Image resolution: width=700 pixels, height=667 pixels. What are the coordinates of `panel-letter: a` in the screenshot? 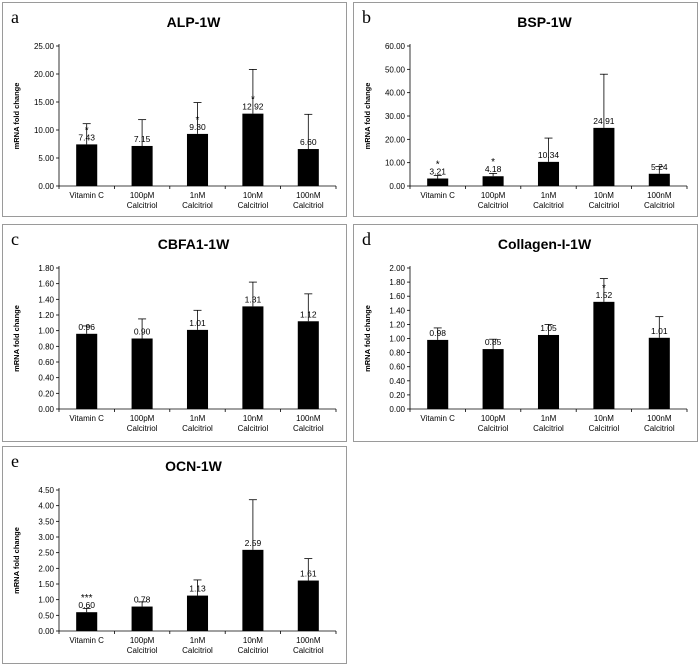 It's located at (15, 17).